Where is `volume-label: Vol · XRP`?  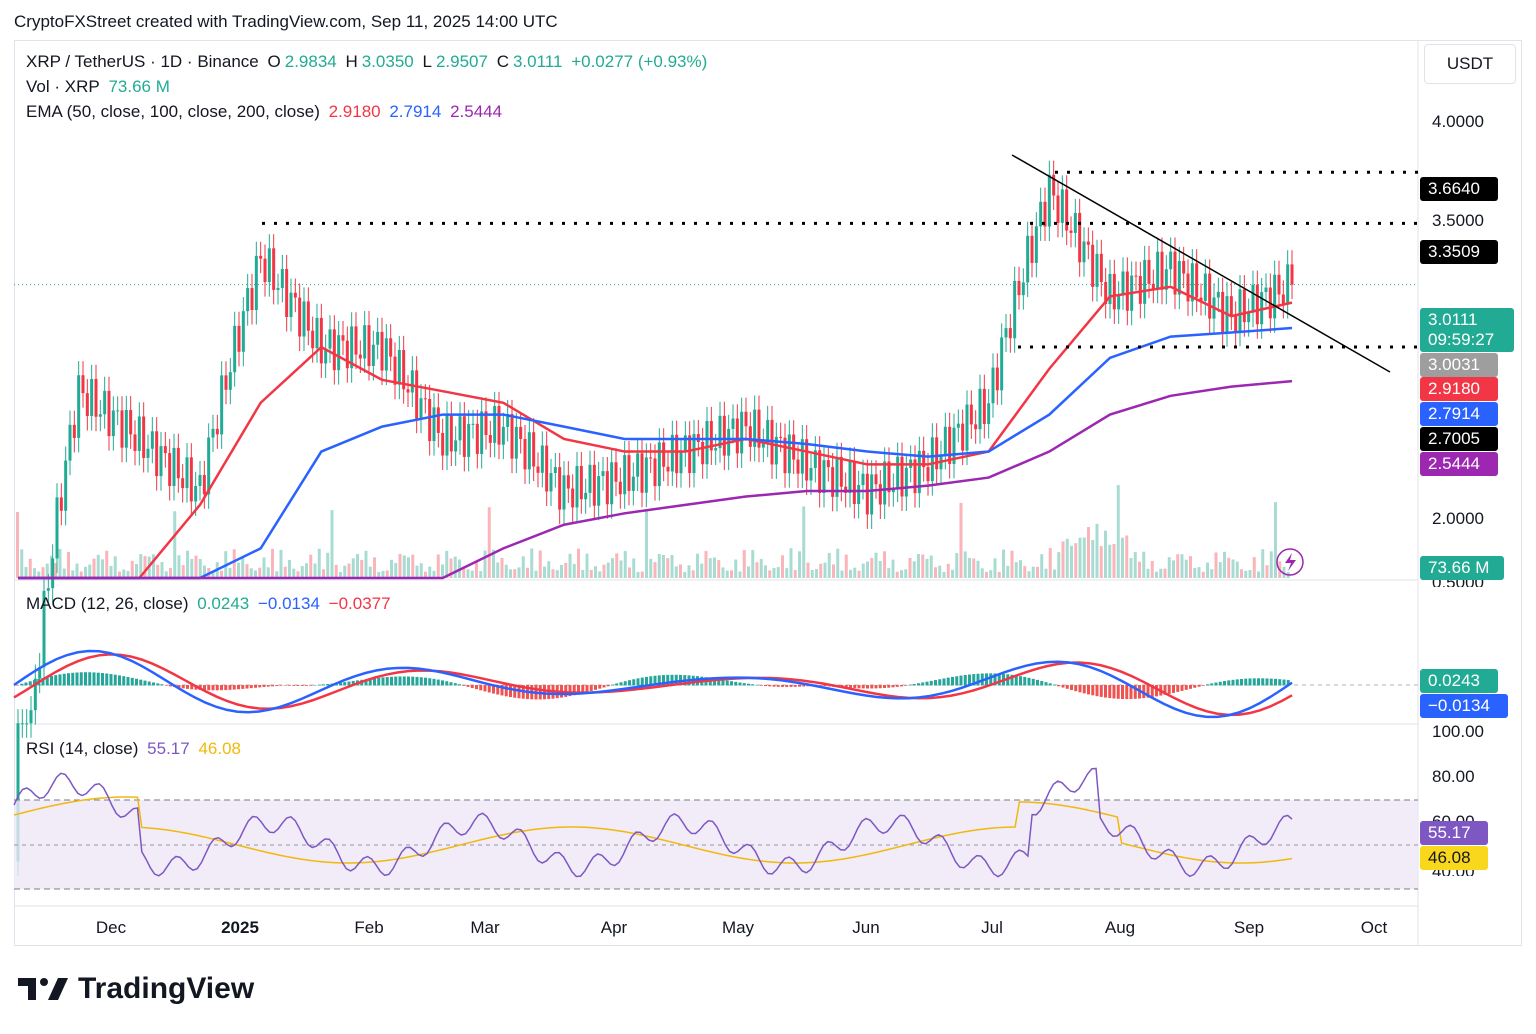 volume-label: Vol · XRP is located at coordinates (63, 86).